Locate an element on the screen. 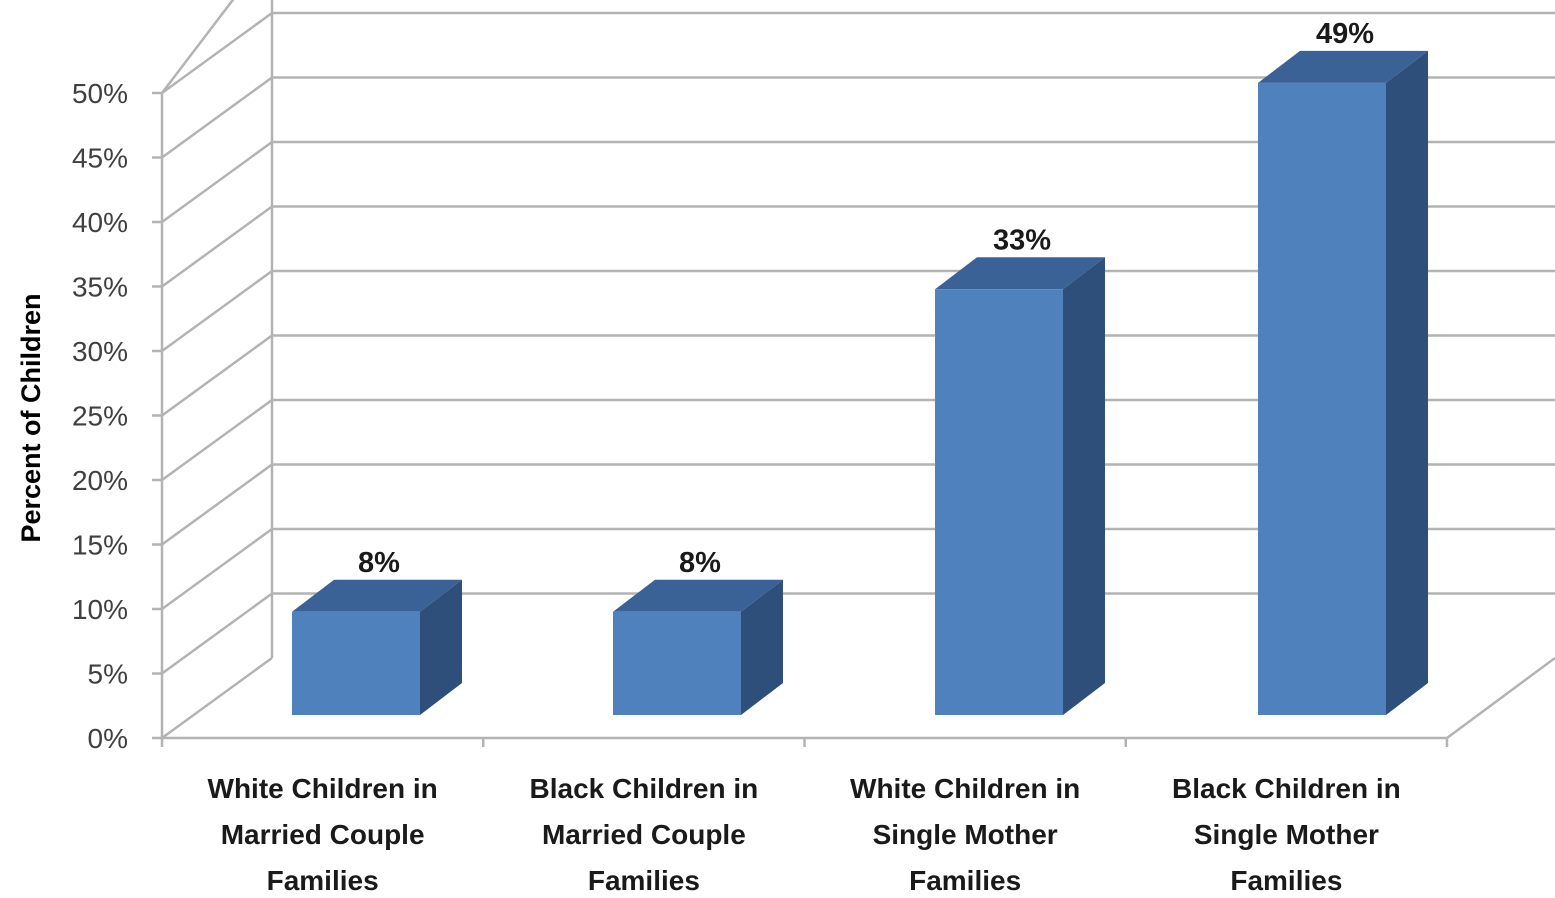 The image size is (1555, 898). data-label: 49% is located at coordinates (1345, 34).